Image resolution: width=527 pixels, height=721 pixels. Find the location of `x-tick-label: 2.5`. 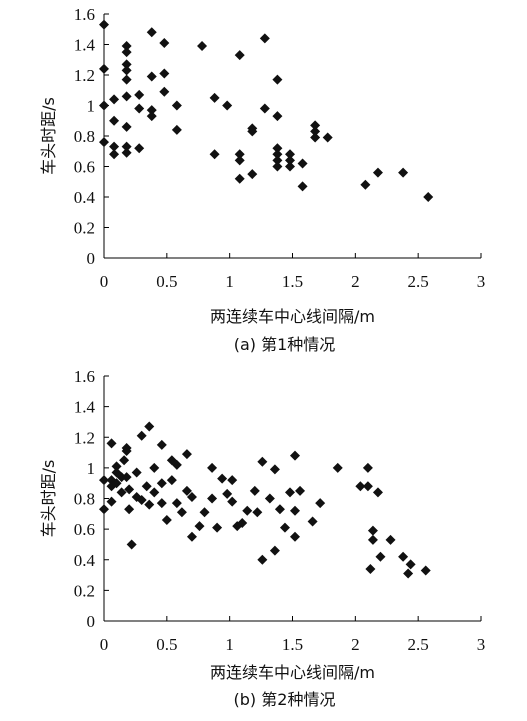

x-tick-label: 2.5 is located at coordinates (418, 281).